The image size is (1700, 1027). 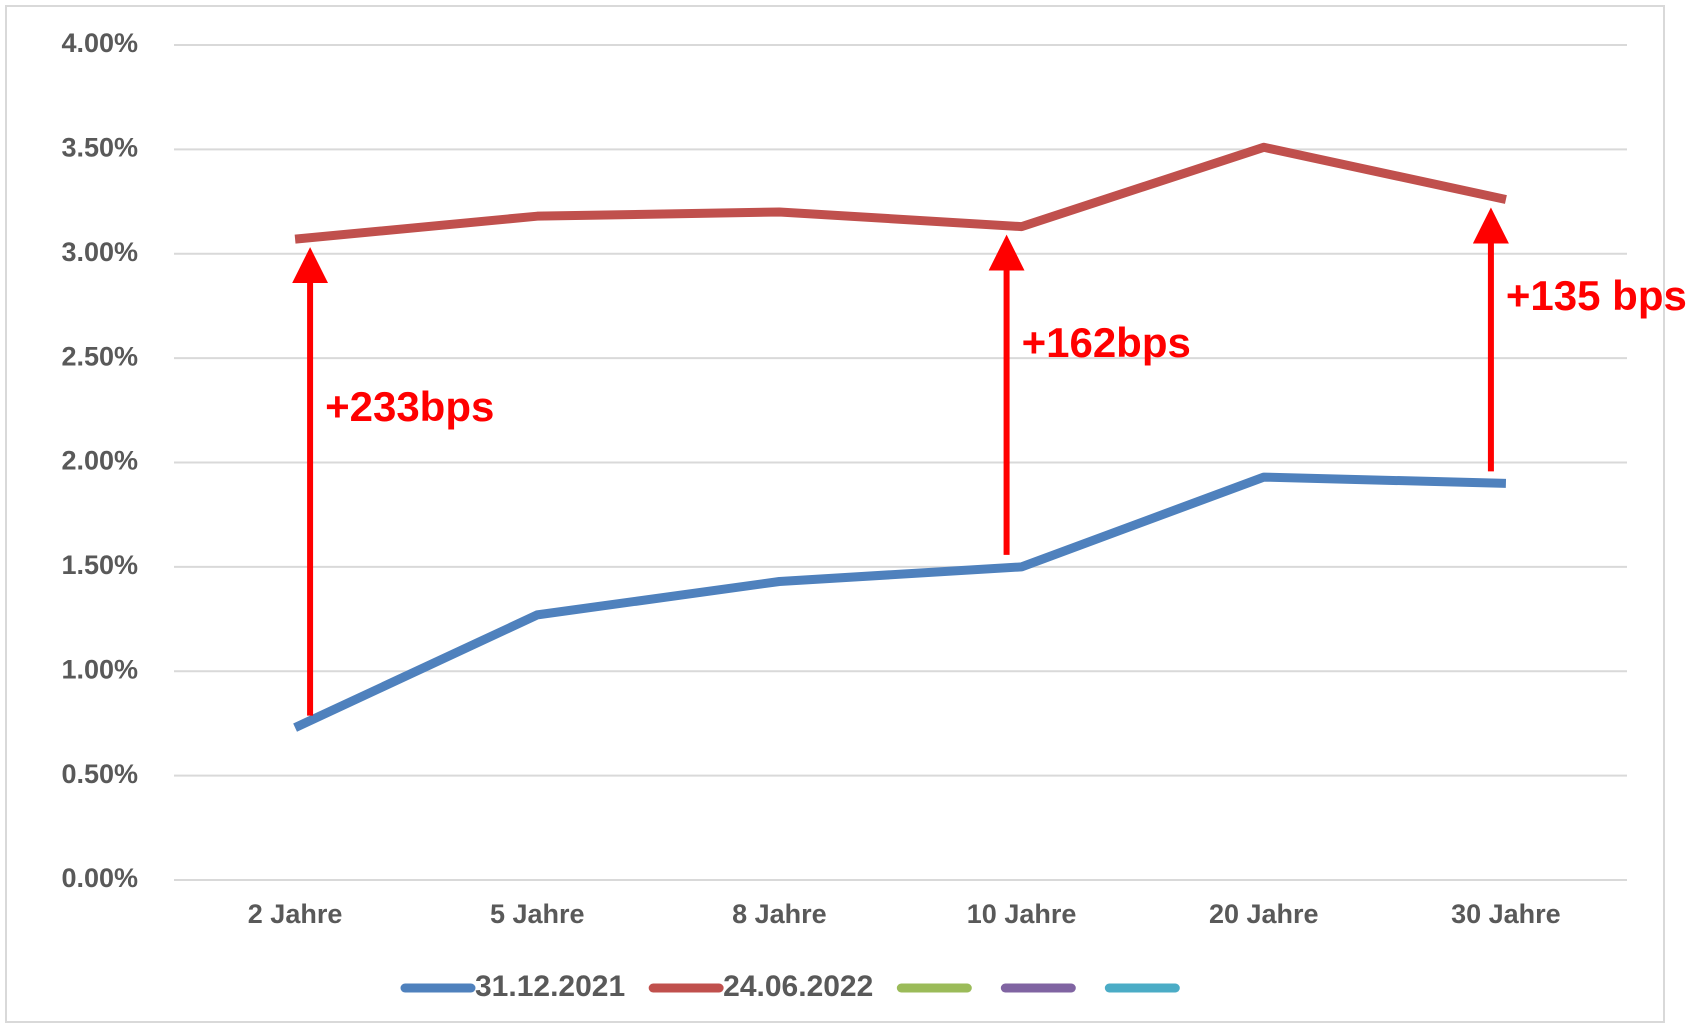 I want to click on y-tick-label: 0.00%, so click(x=99, y=878).